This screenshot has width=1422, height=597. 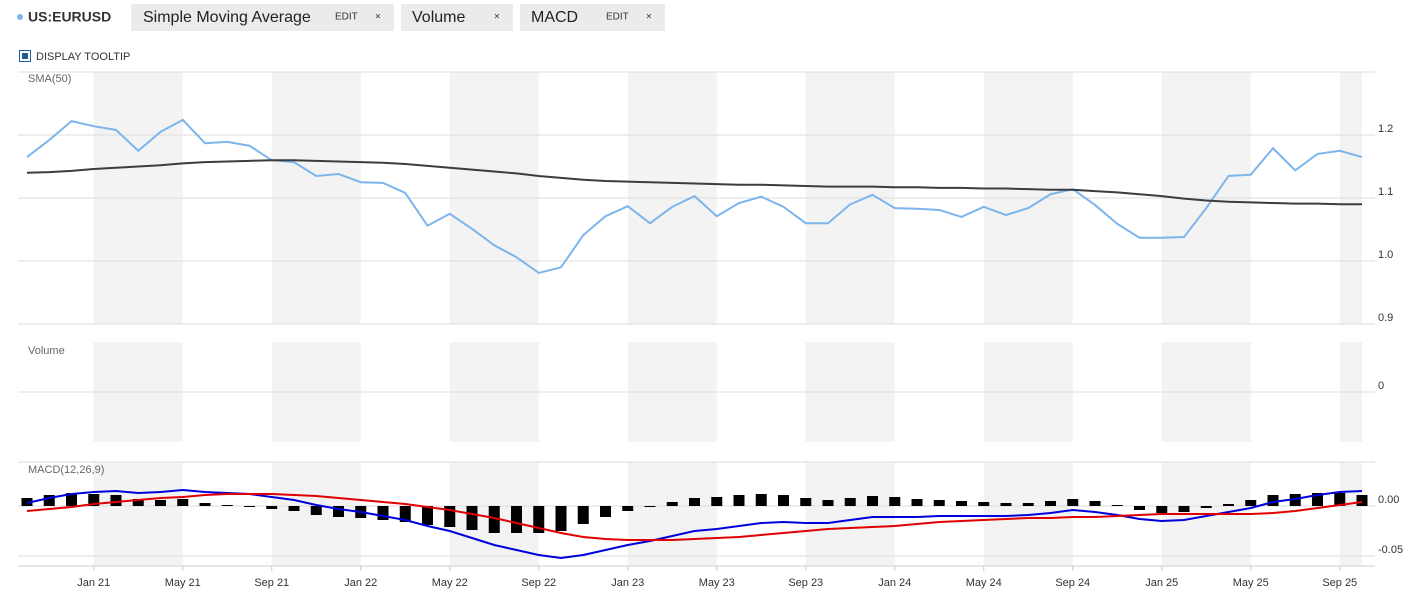 I want to click on checkbox-fill, so click(x=25, y=56).